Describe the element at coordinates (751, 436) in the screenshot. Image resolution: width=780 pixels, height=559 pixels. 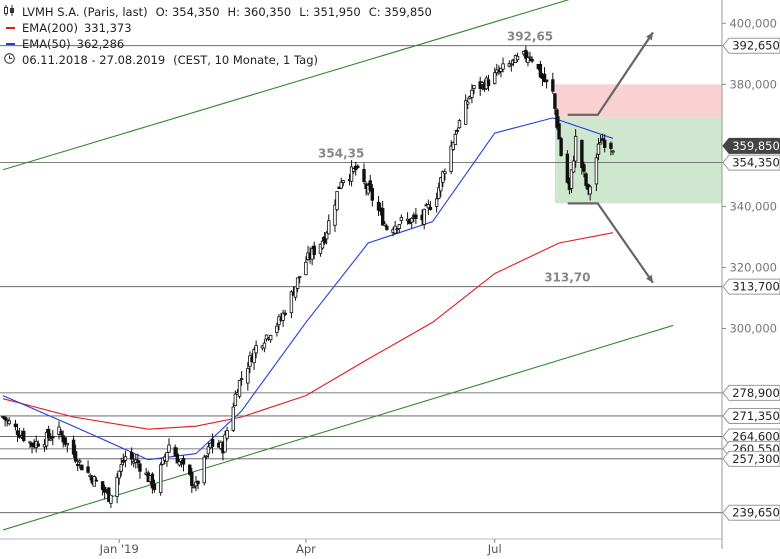
I see `level-label: 264,600` at that location.